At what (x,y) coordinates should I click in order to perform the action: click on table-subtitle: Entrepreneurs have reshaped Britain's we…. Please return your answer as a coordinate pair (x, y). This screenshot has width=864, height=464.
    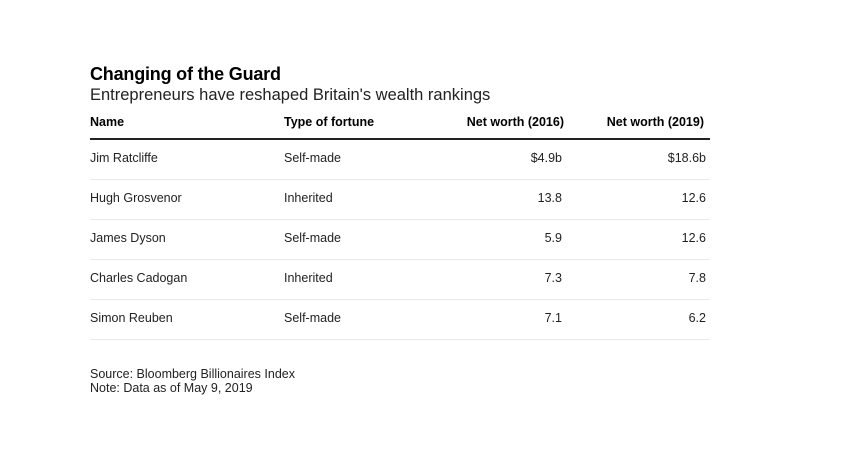
    Looking at the image, I should click on (290, 95).